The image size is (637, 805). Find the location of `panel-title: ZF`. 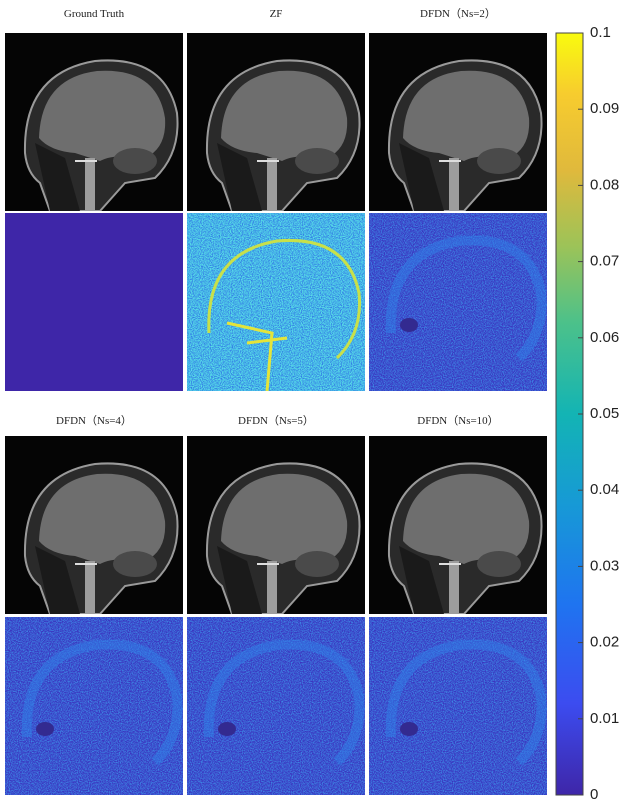

panel-title: ZF is located at coordinates (276, 14).